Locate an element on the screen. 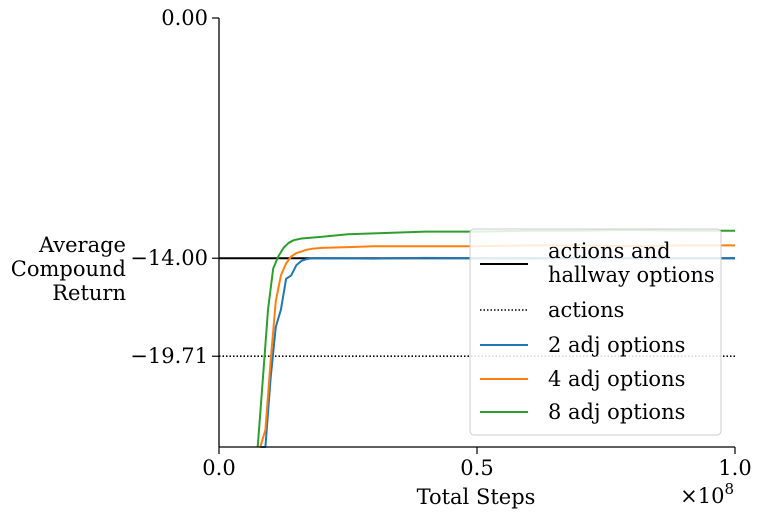 The height and width of the screenshot is (520, 761). legend-label-8-adj: 8 adj options is located at coordinates (616, 412).